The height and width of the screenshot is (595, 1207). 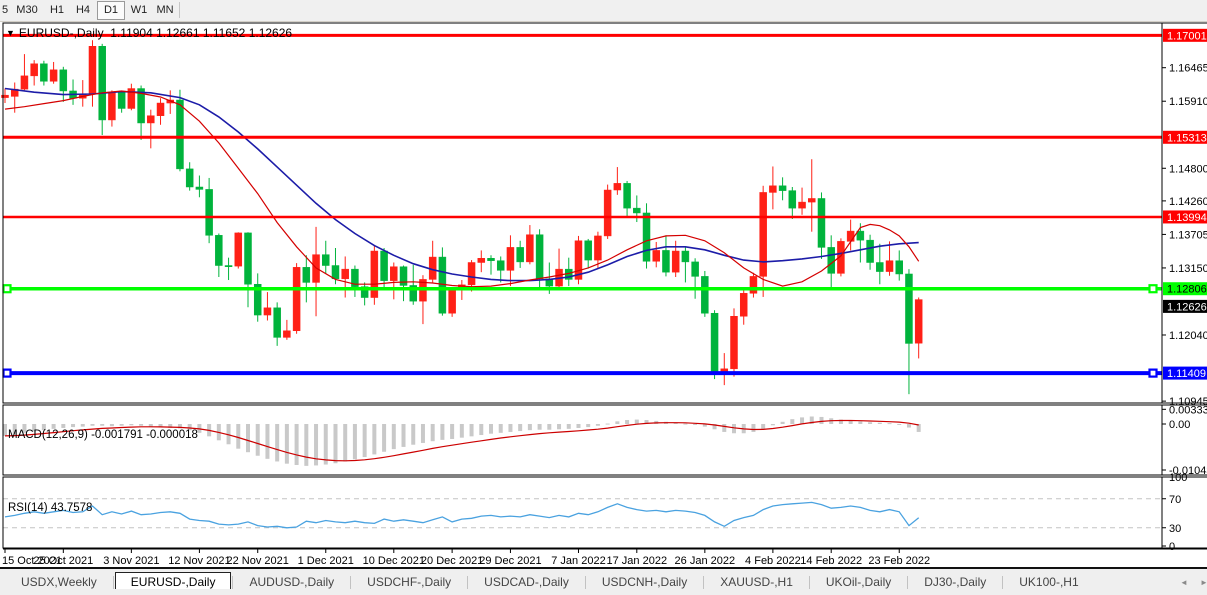 I want to click on tab-xauusd-h1: XAUUSD-,H1, so click(x=756, y=582).